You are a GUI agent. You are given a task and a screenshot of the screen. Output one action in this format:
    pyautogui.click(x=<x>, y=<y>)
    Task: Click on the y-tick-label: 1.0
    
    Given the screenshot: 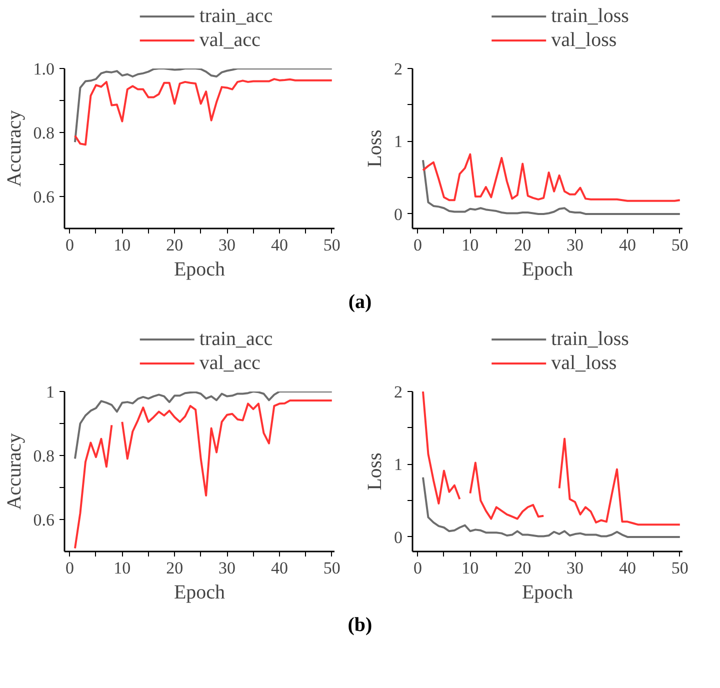 What is the action you would take?
    pyautogui.click(x=43, y=69)
    